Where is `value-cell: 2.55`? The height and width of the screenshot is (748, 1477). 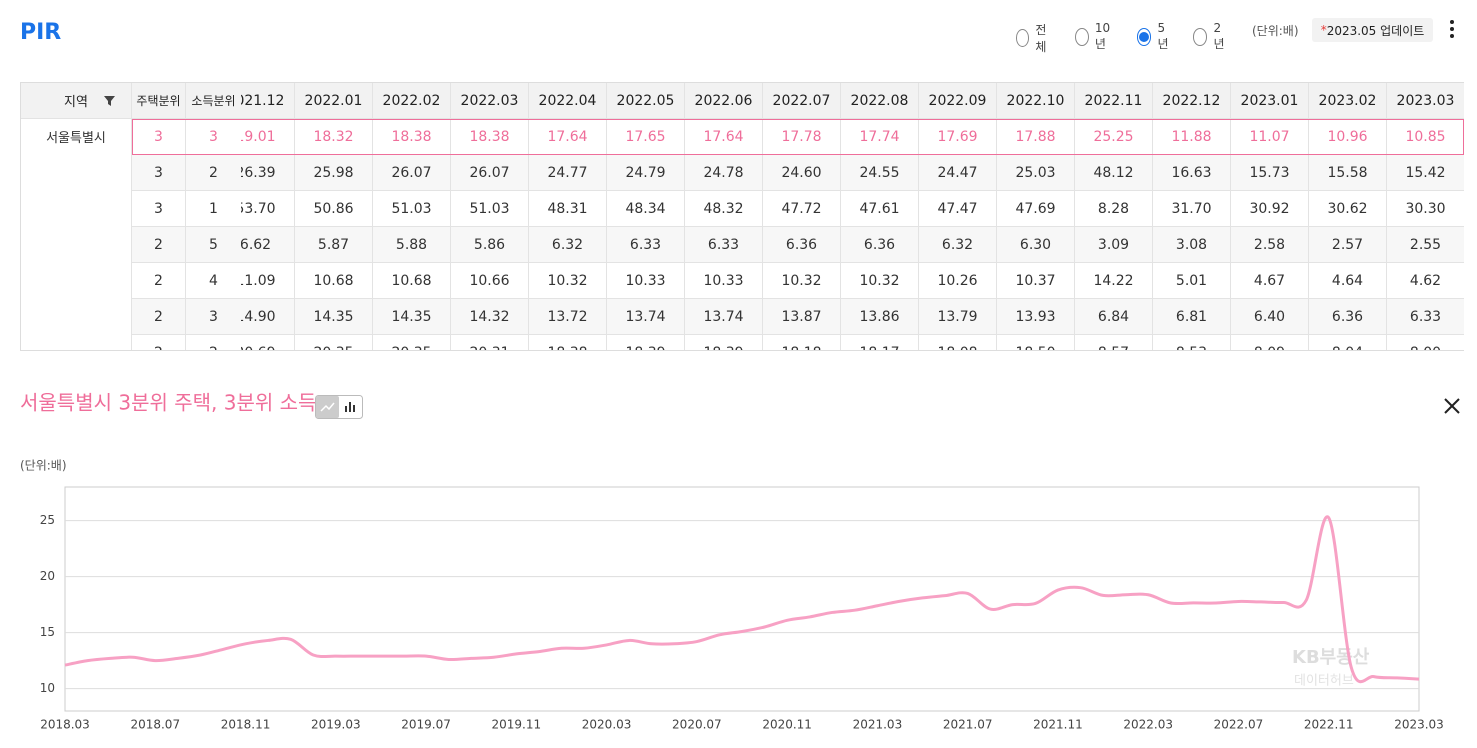 value-cell: 2.55 is located at coordinates (1425, 245).